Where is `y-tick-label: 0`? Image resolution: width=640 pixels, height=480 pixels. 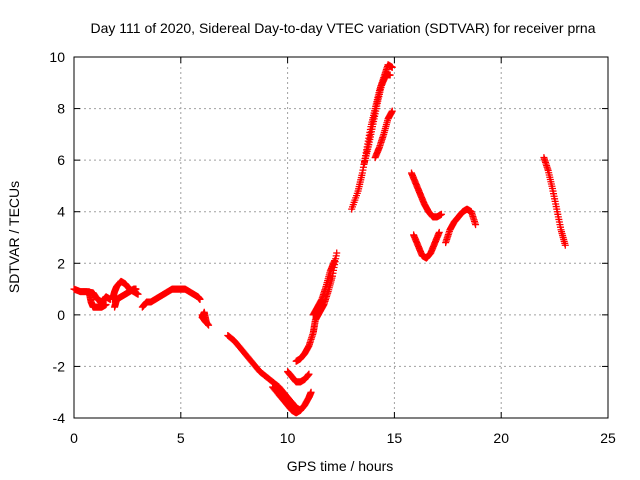
y-tick-label: 0 is located at coordinates (61, 315).